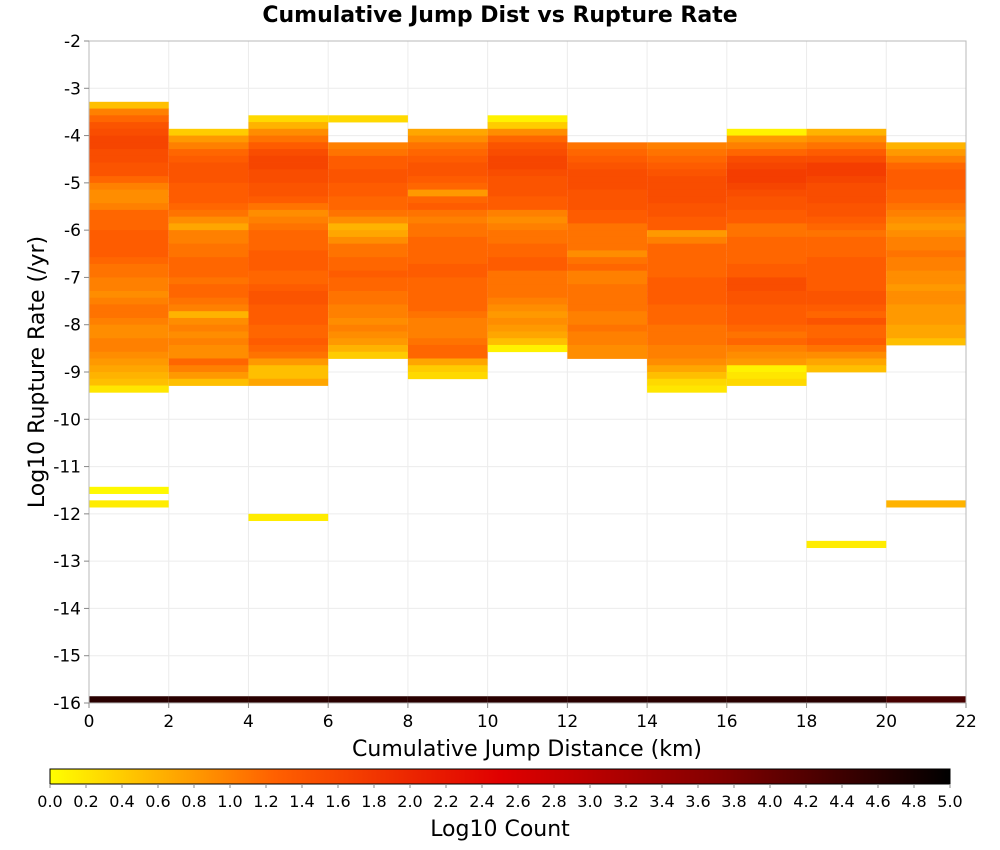  I want to click on colorbar-tick-label: 3.8, so click(733, 801).